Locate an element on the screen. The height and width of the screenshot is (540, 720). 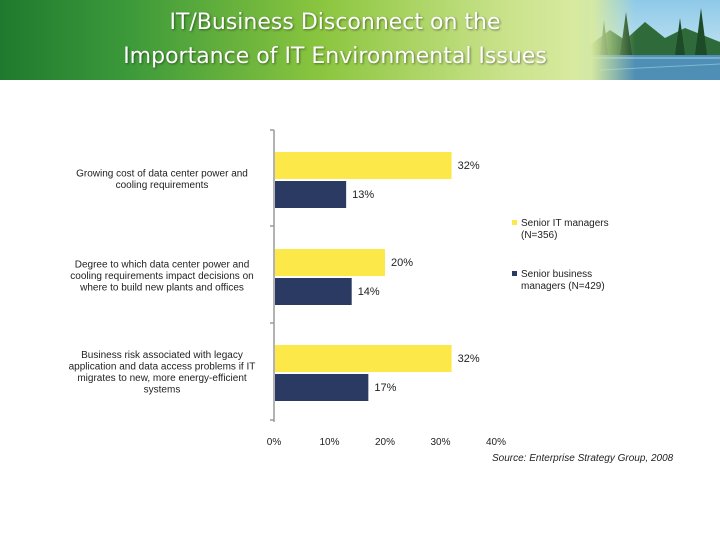
category-label: cooling requirements impact decisions on is located at coordinates (161, 276).